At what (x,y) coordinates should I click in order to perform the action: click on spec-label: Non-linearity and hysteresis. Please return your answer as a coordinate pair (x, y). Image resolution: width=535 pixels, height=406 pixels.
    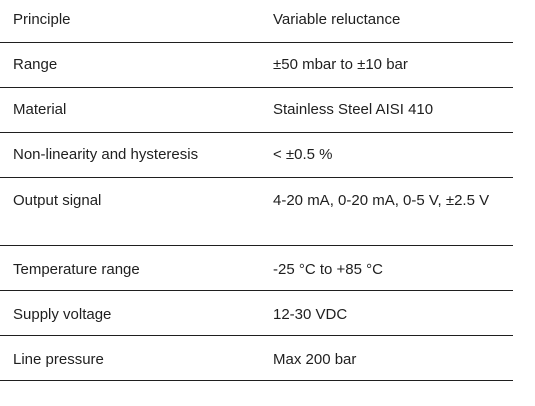
    Looking at the image, I should click on (106, 154).